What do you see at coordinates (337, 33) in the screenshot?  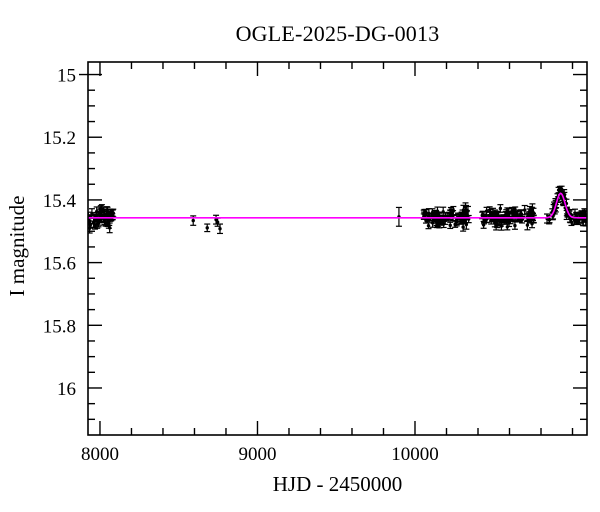 I see `plot-title: OGLE-2025-DG-0013` at bounding box center [337, 33].